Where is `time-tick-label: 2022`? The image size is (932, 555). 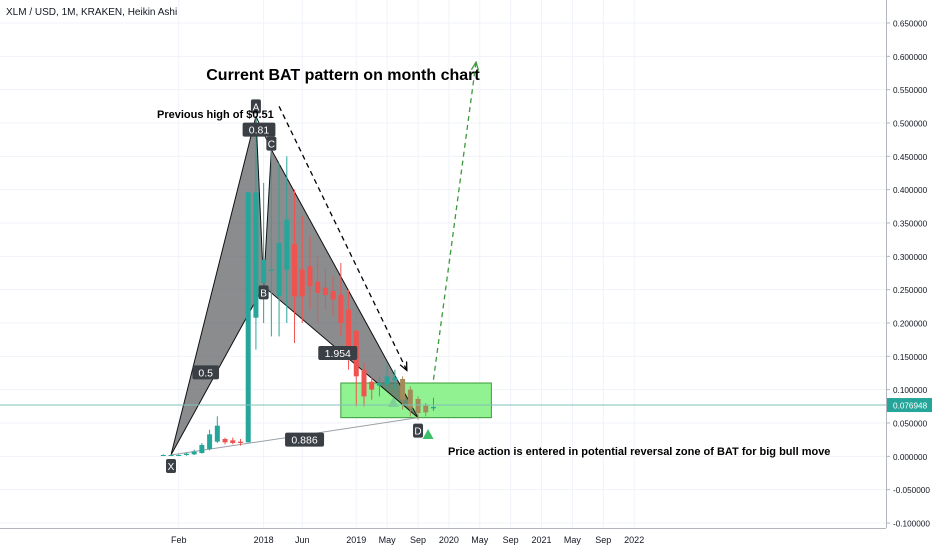
time-tick-label: 2022 is located at coordinates (634, 540).